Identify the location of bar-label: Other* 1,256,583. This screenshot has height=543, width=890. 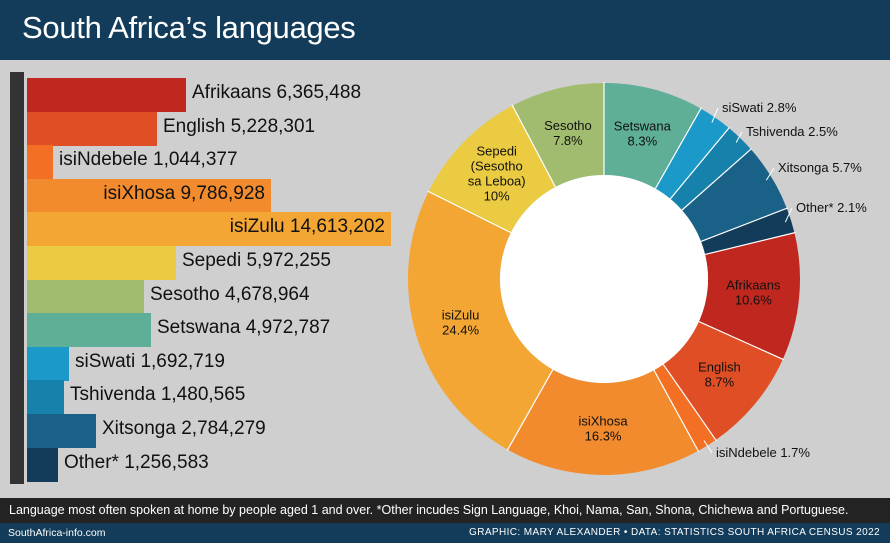
(136, 462).